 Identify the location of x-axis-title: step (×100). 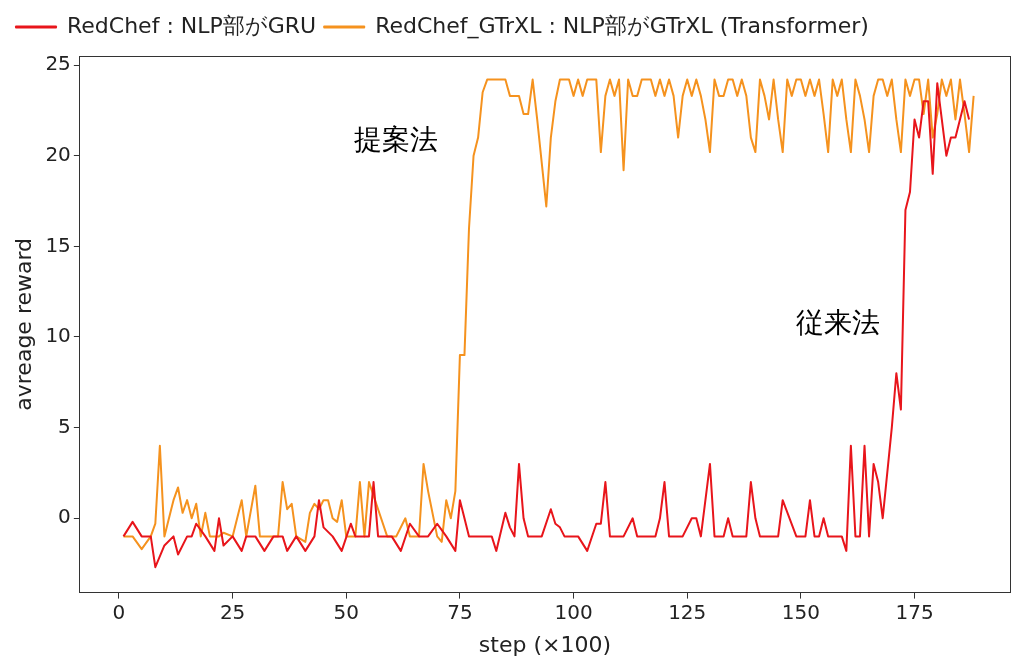
(545, 644).